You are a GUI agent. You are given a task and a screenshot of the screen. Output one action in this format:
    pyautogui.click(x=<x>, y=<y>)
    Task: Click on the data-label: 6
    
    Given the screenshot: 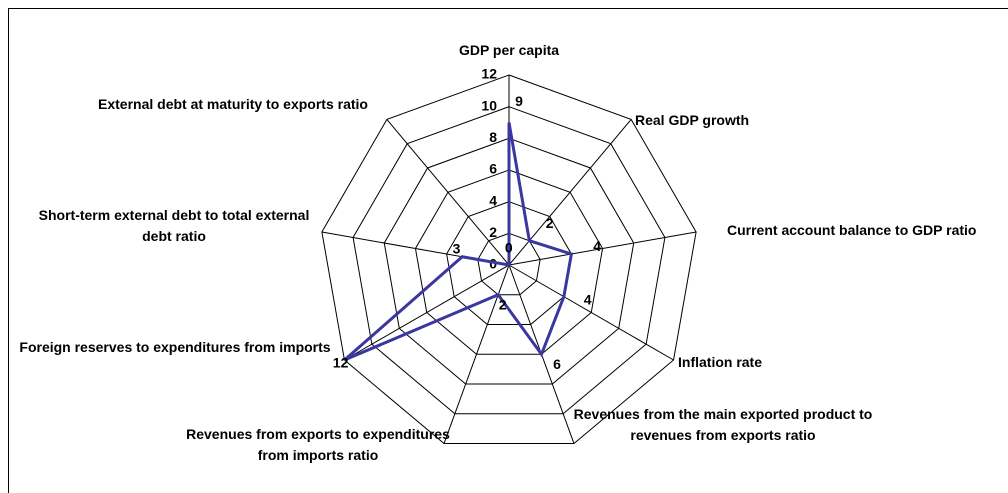 What is the action you would take?
    pyautogui.click(x=557, y=364)
    